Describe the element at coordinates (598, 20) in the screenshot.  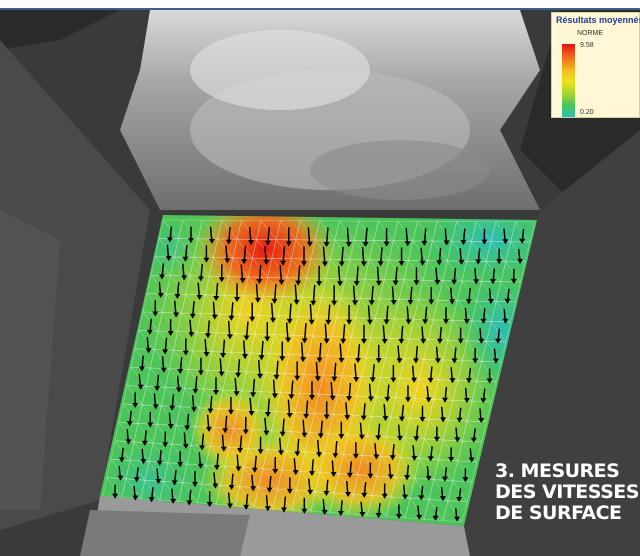
I see `legend-title: Résultats moyennés` at that location.